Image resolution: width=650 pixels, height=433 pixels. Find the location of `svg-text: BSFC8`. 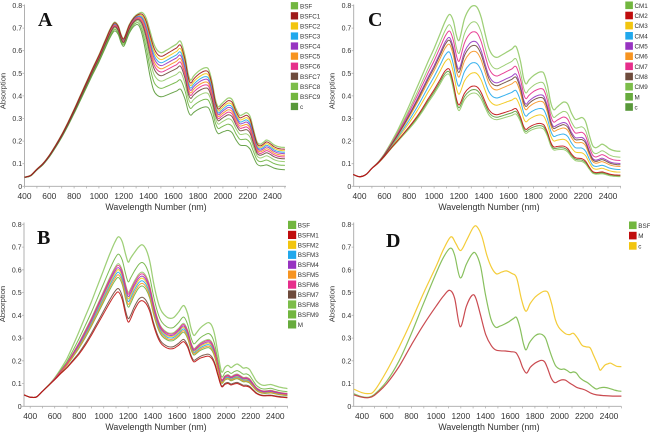

svg-text: BSFC8 is located at coordinates (310, 87).